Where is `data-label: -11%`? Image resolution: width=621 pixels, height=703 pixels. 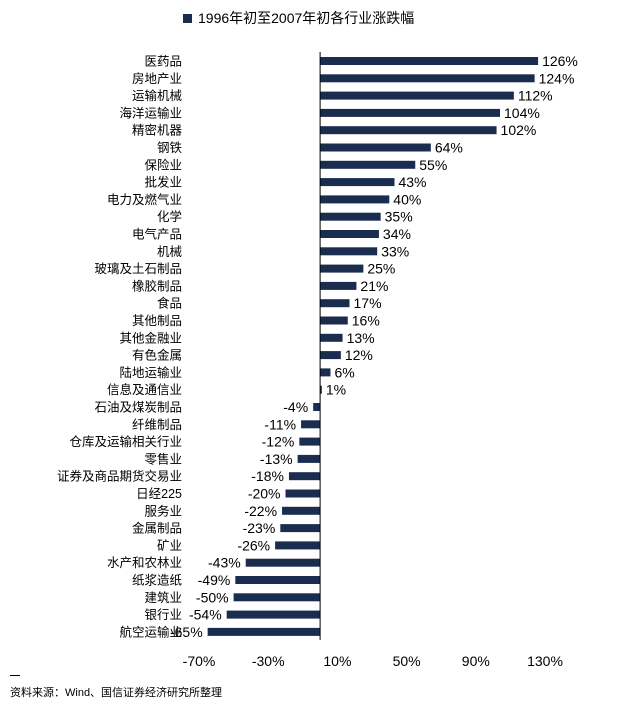 data-label: -11% is located at coordinates (280, 424).